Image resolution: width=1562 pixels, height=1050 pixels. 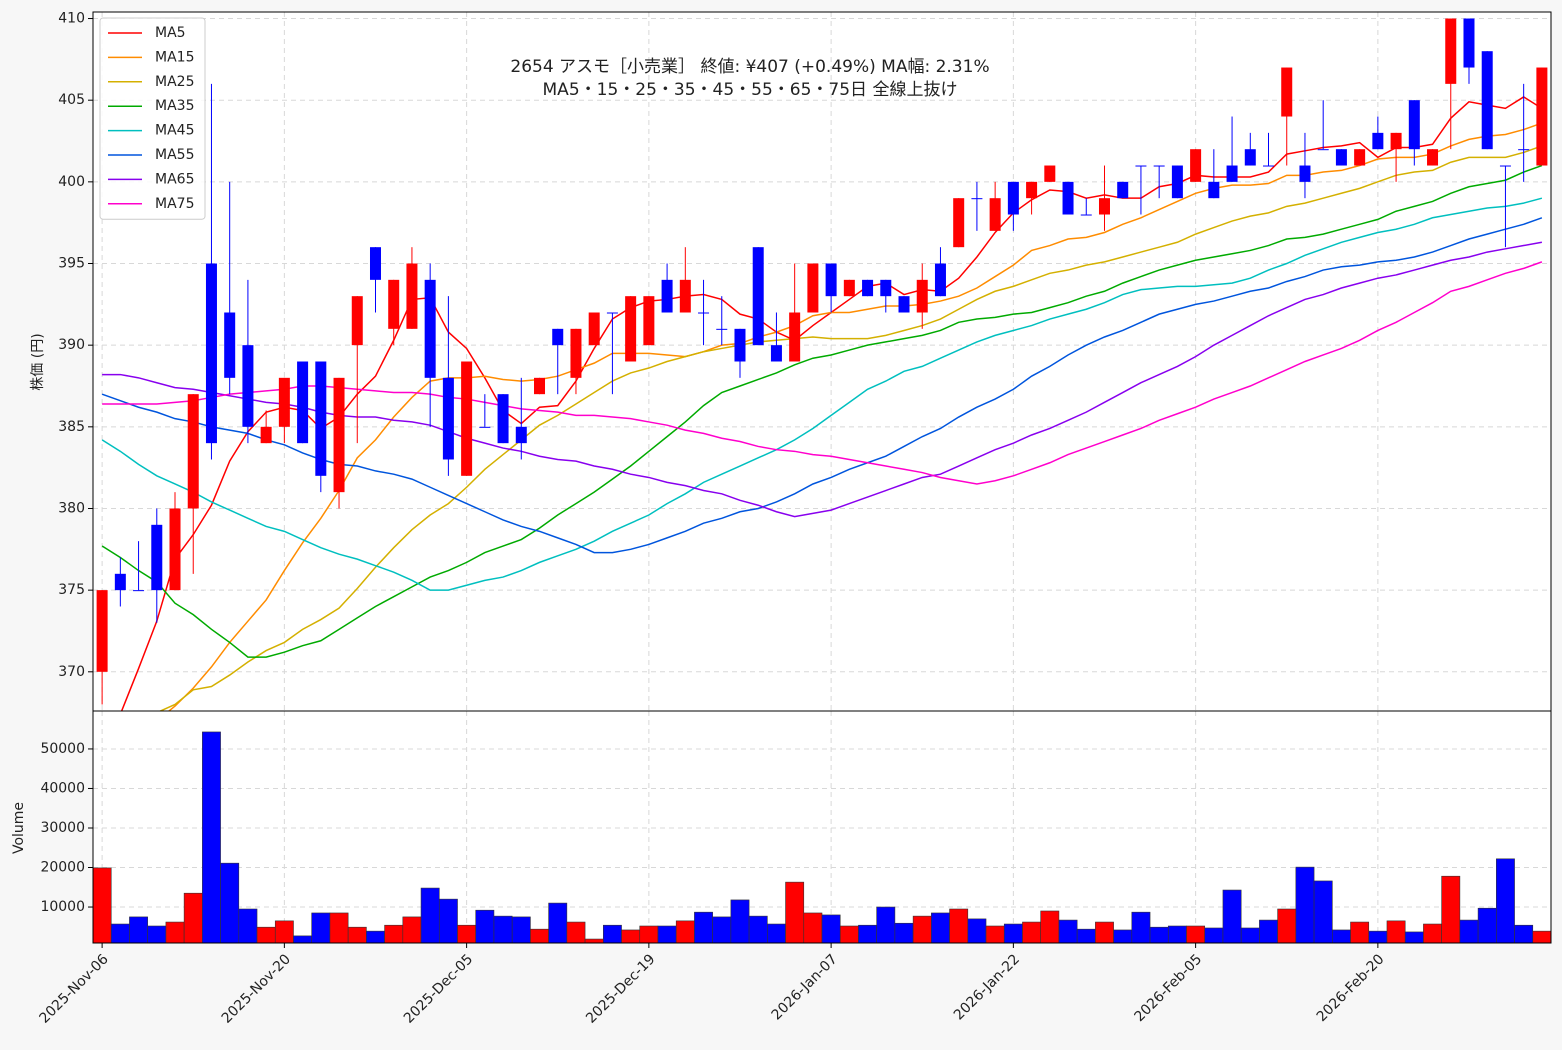 I want to click on x-tick-label: 2026-Feb-05, so click(x=1168, y=988).